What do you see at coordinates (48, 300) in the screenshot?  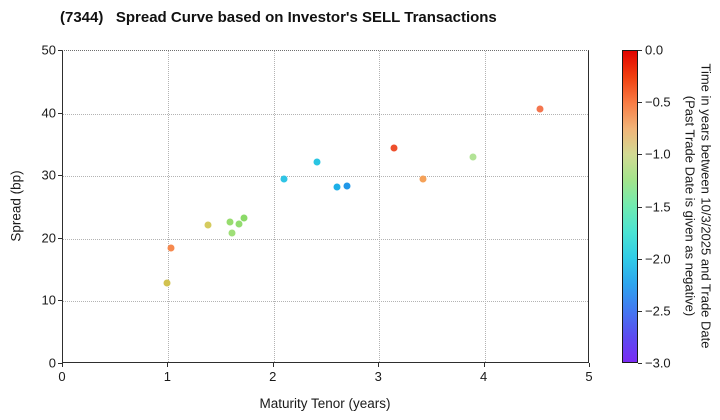 I see `y-tick-label: 10` at bounding box center [48, 300].